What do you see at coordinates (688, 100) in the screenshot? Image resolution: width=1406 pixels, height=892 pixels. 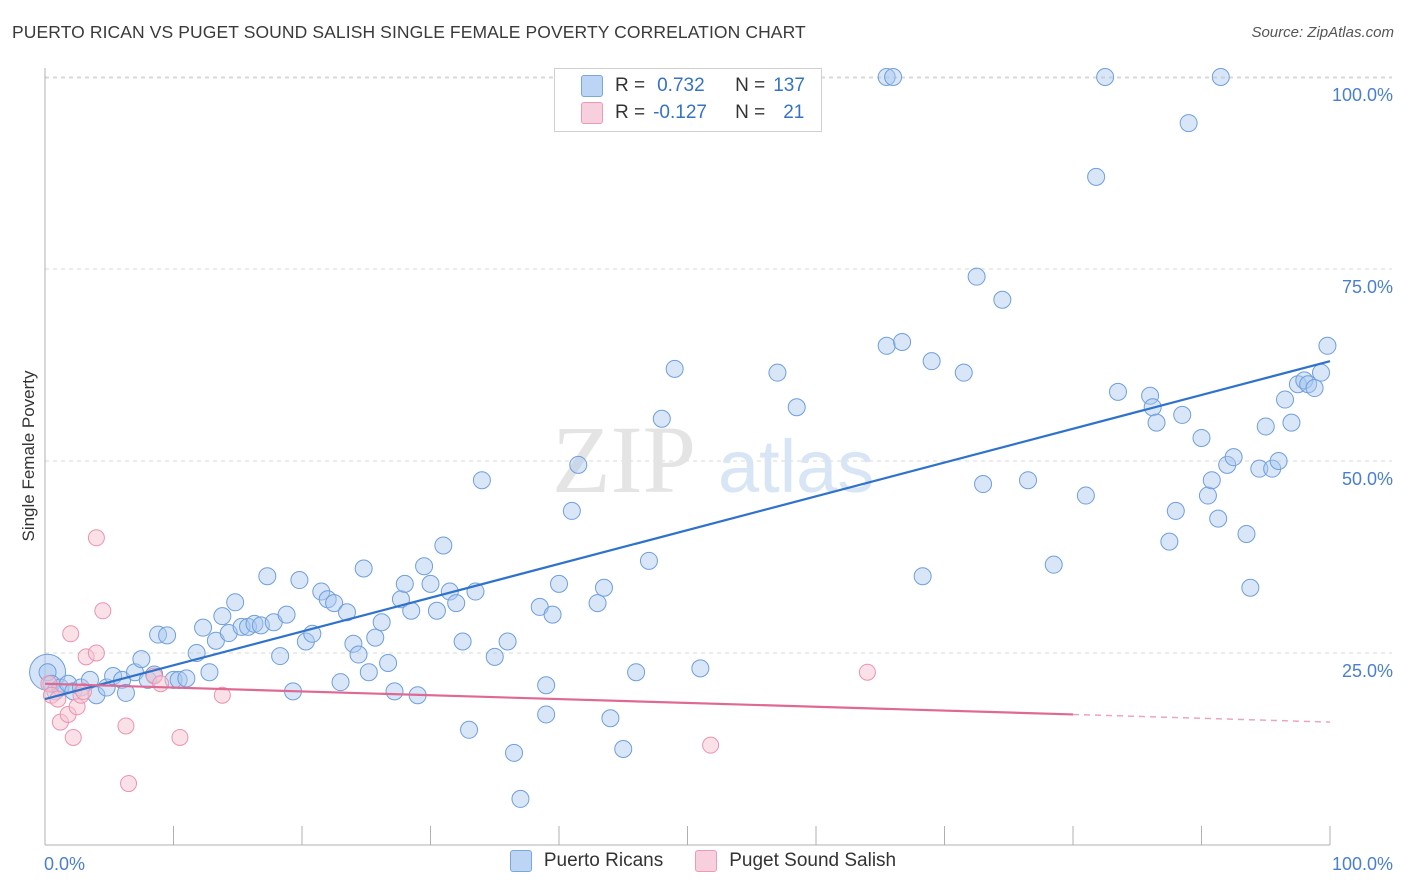 I see `stats-legend: R = 0.732 N = 137 R = -0.127 N = 21` at bounding box center [688, 100].